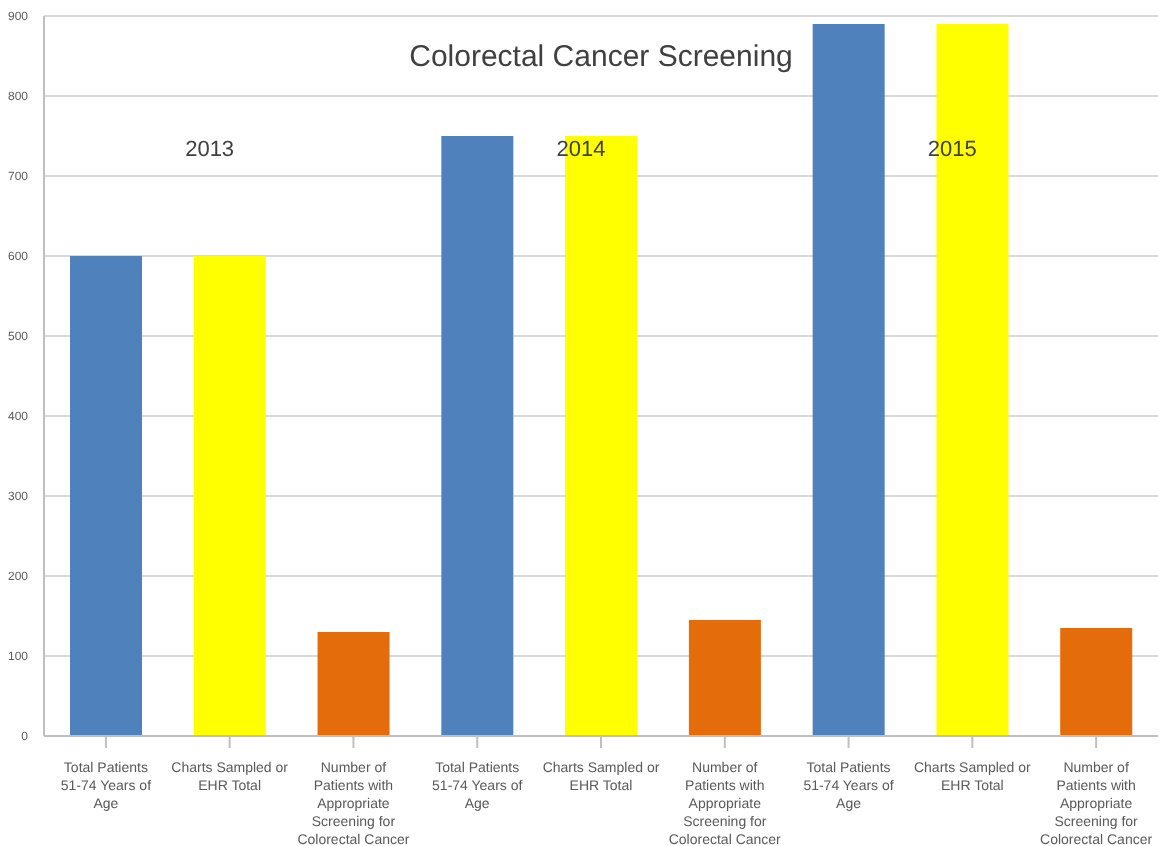  What do you see at coordinates (601, 57) in the screenshot?
I see `text: Colorectal Cancer Screening` at bounding box center [601, 57].